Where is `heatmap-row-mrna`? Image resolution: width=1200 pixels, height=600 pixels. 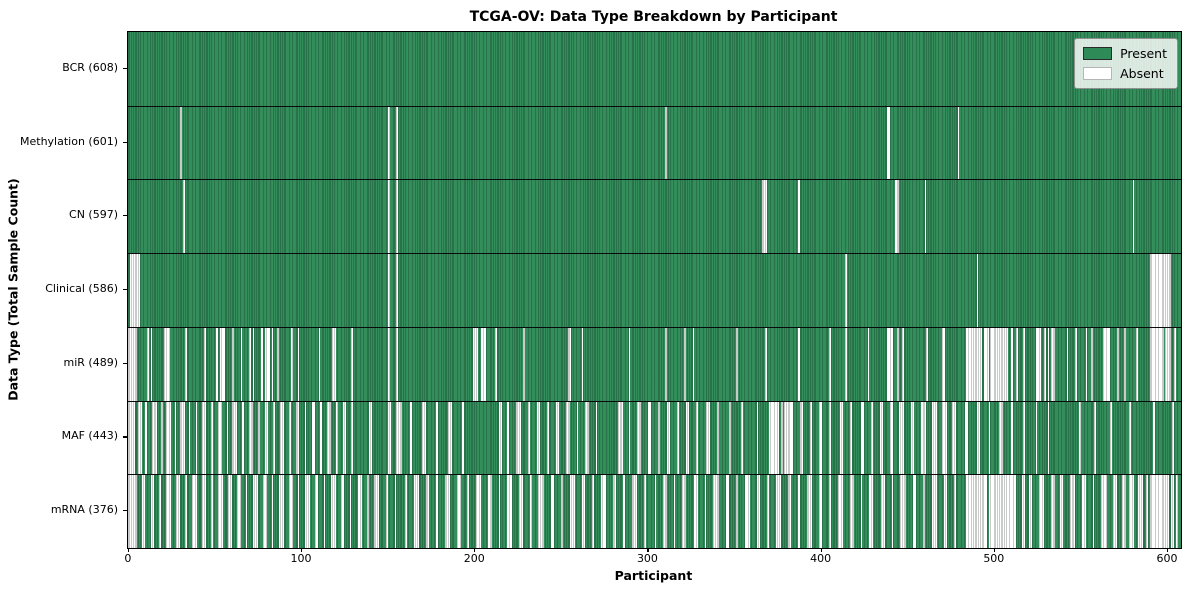 heatmap-row-mrna is located at coordinates (654, 511).